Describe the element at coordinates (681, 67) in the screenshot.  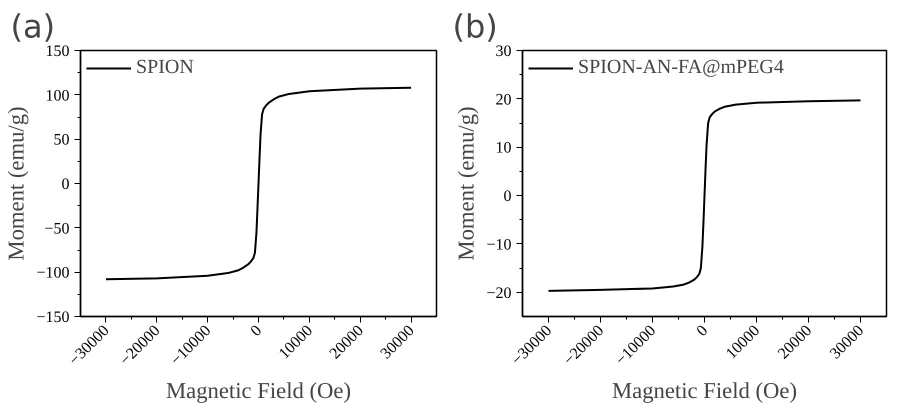
I see `legend-label: SPION-AN-FA@mPEG4` at that location.